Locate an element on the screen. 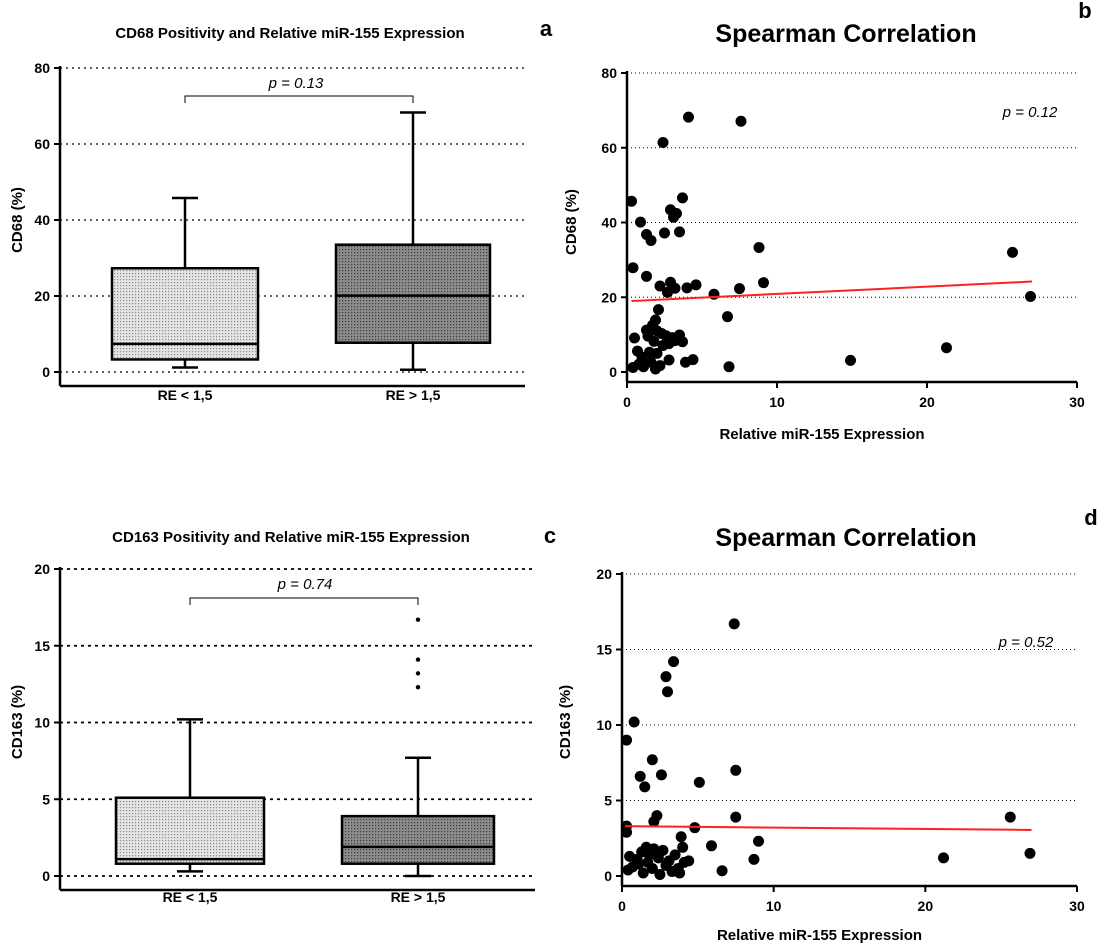 Image resolution: width=1105 pixels, height=949 pixels. y-tick-label: 15 is located at coordinates (604, 650).